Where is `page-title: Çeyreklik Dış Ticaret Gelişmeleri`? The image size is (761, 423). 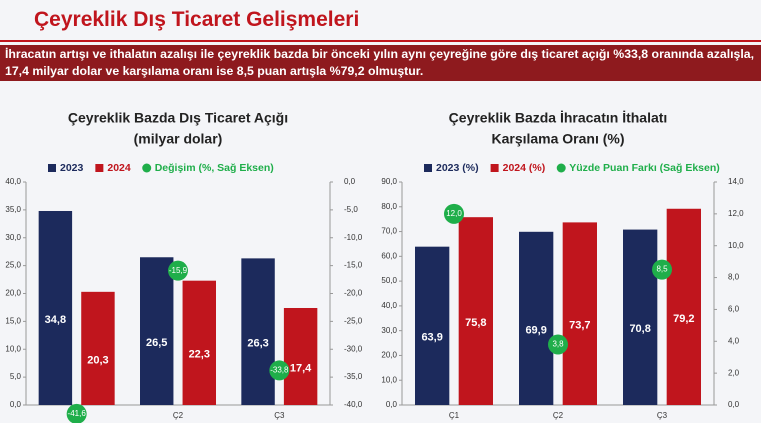
page-title: Çeyreklik Dış Ticaret Gelişmeleri is located at coordinates (197, 19).